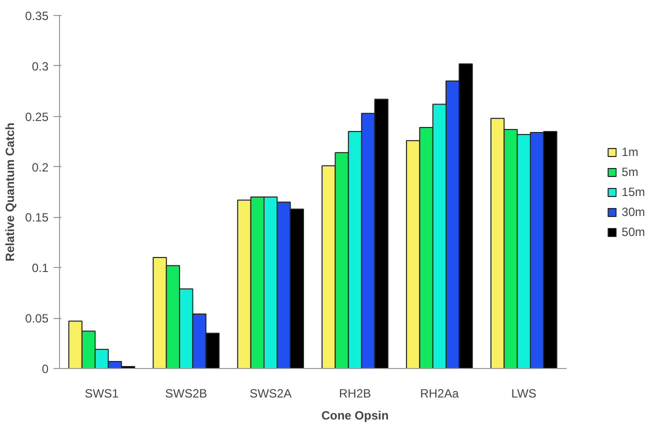 This screenshot has width=667, height=429. I want to click on legend-label: 50m, so click(633, 231).